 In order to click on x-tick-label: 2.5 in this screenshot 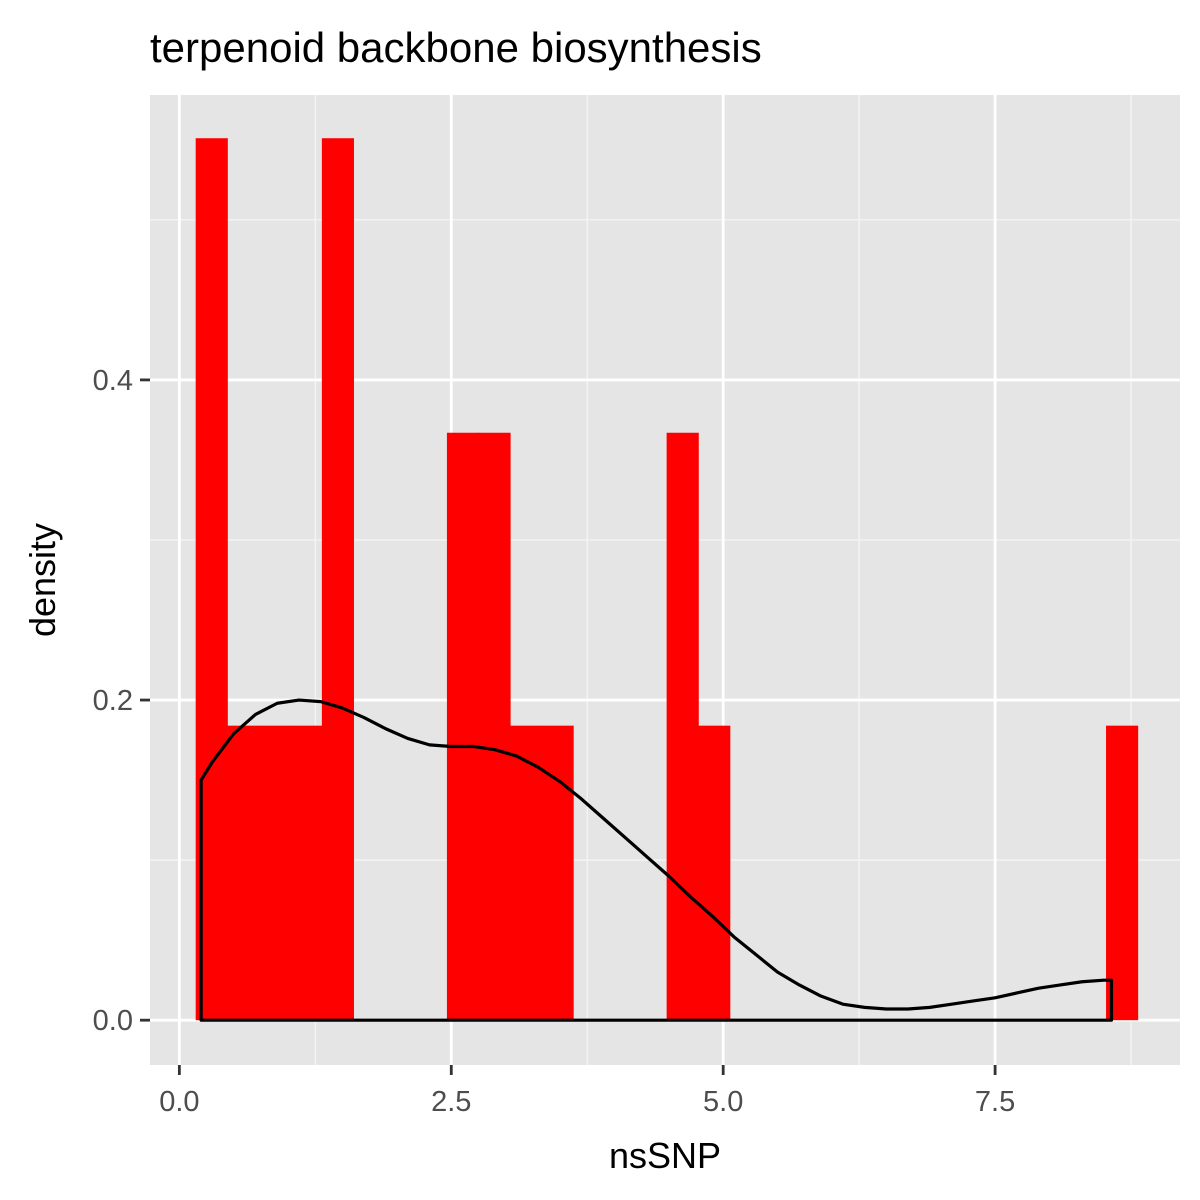, I will do `click(451, 1102)`.